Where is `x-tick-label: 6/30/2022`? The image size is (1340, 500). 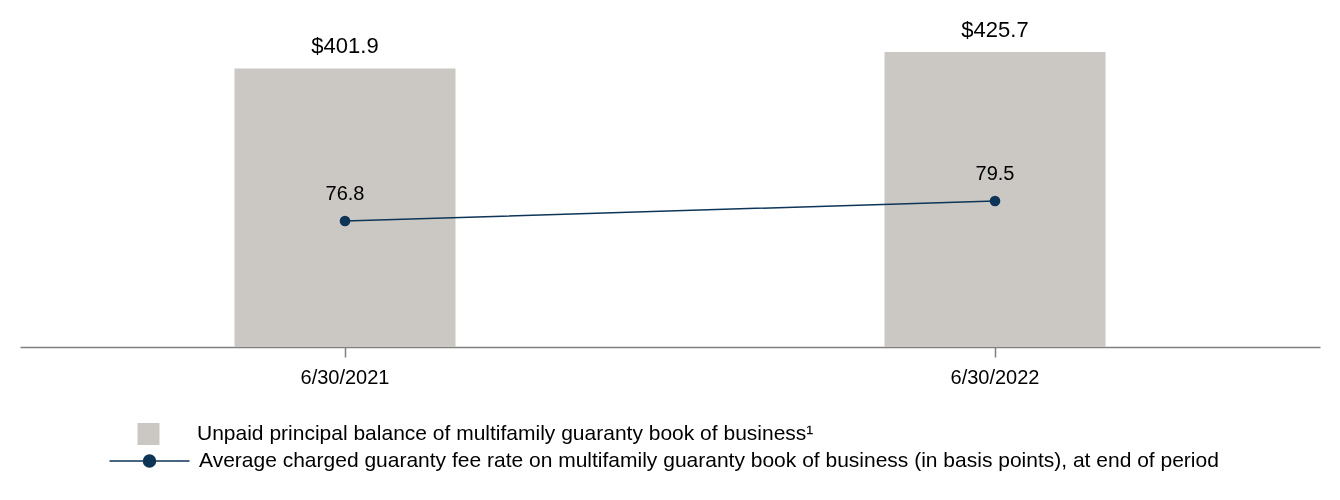
x-tick-label: 6/30/2022 is located at coordinates (995, 376).